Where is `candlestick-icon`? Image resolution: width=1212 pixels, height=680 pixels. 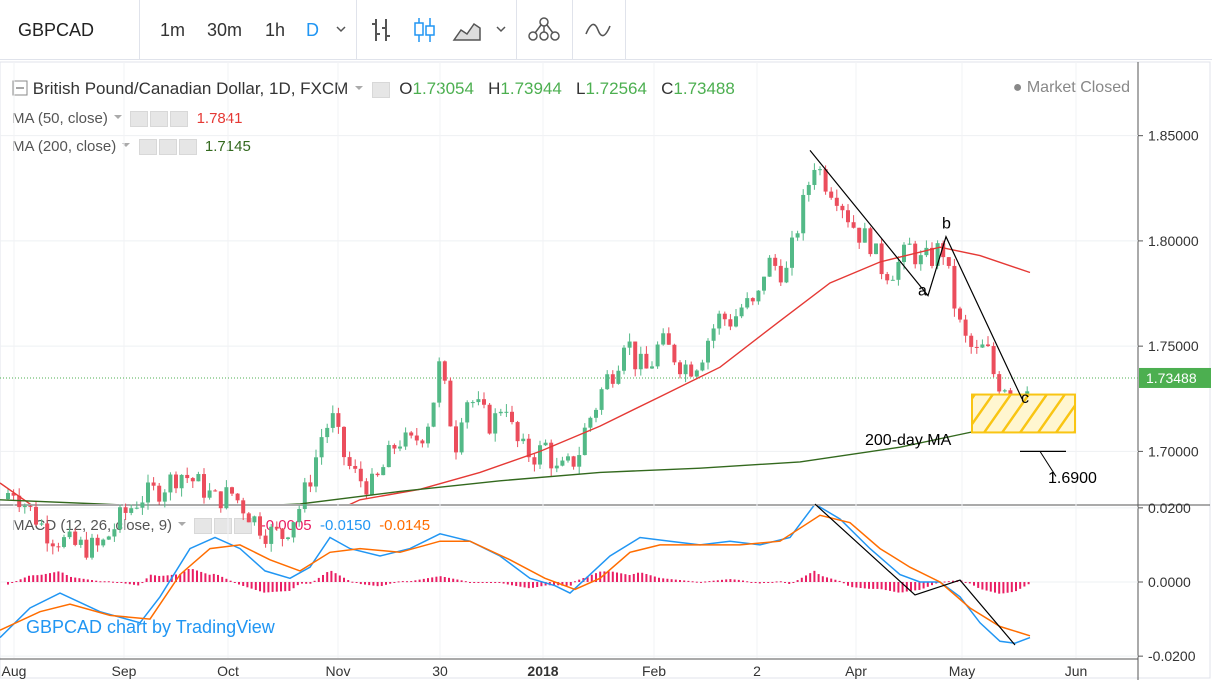 candlestick-icon is located at coordinates (425, 30).